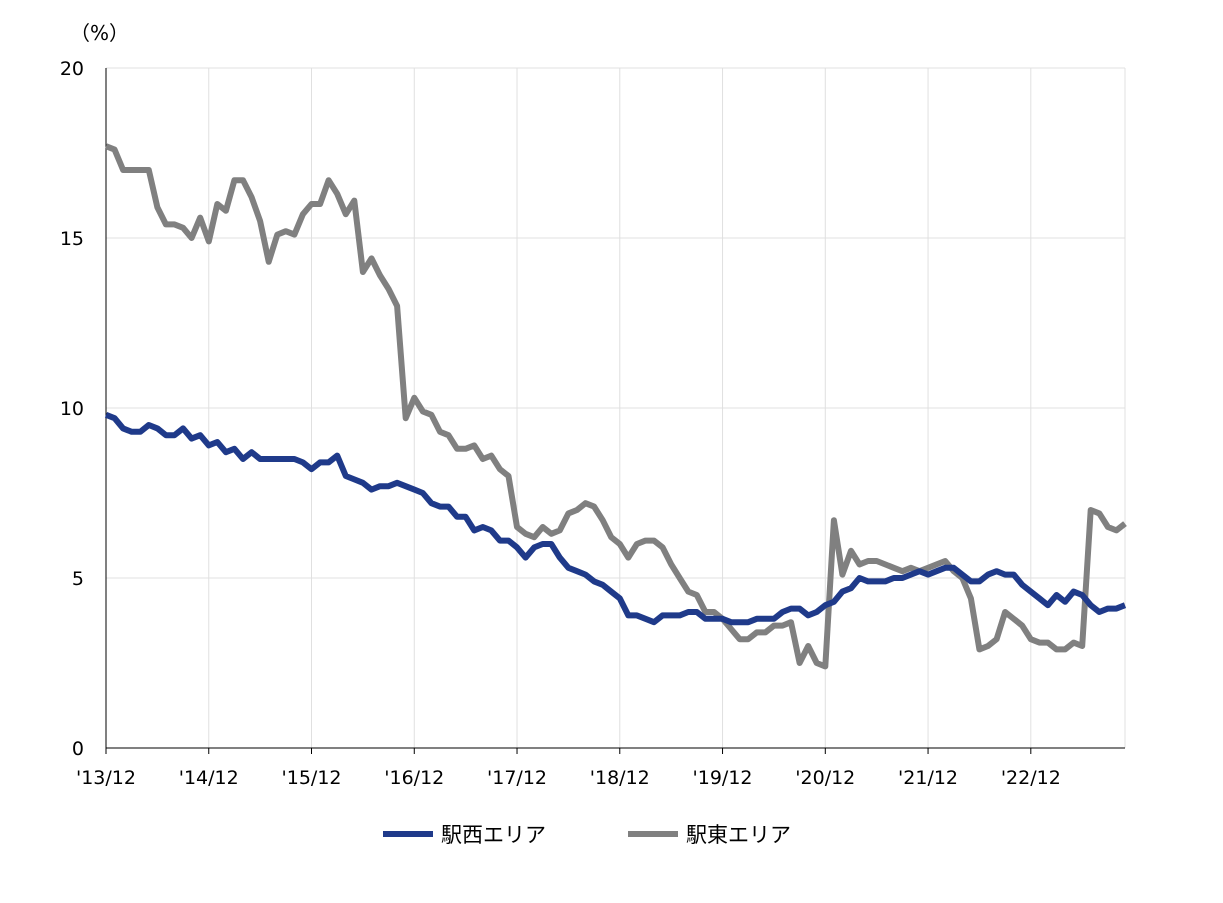 The image size is (1223, 903). What do you see at coordinates (620, 778) in the screenshot?
I see `x-tick-label: '18/12` at bounding box center [620, 778].